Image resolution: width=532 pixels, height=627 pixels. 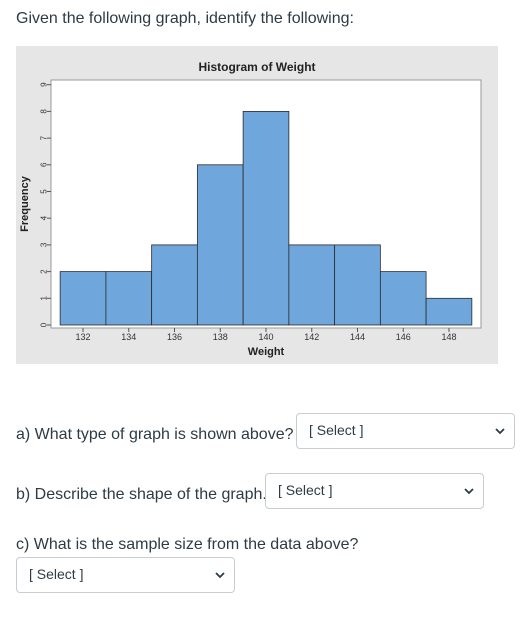 I want to click on question-c-select-value: [ Select ], so click(x=56, y=574).